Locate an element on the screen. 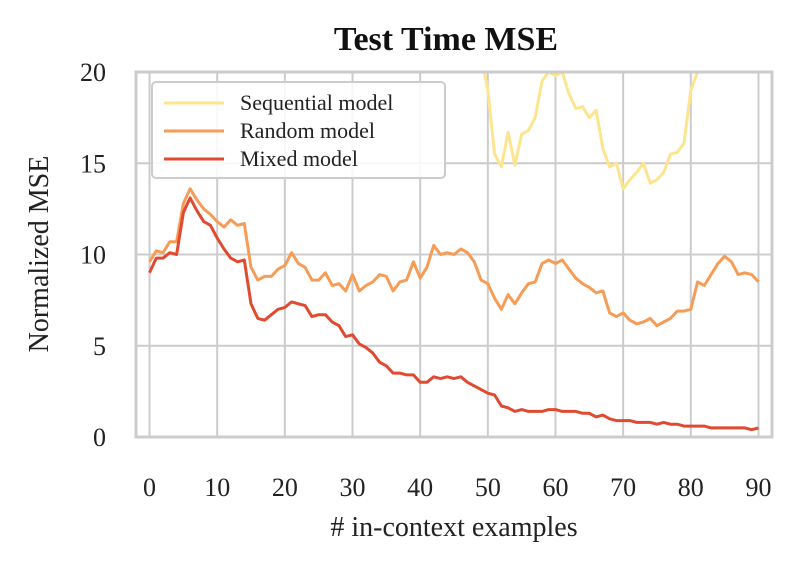 Image resolution: width=798 pixels, height=571 pixels. x-axis-label: # in-context examples is located at coordinates (453, 527).